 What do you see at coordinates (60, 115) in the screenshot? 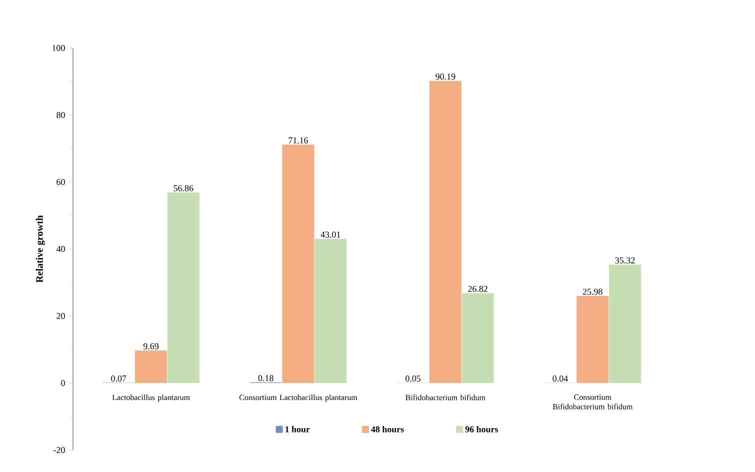
I see `y-tick-label: 80` at bounding box center [60, 115].